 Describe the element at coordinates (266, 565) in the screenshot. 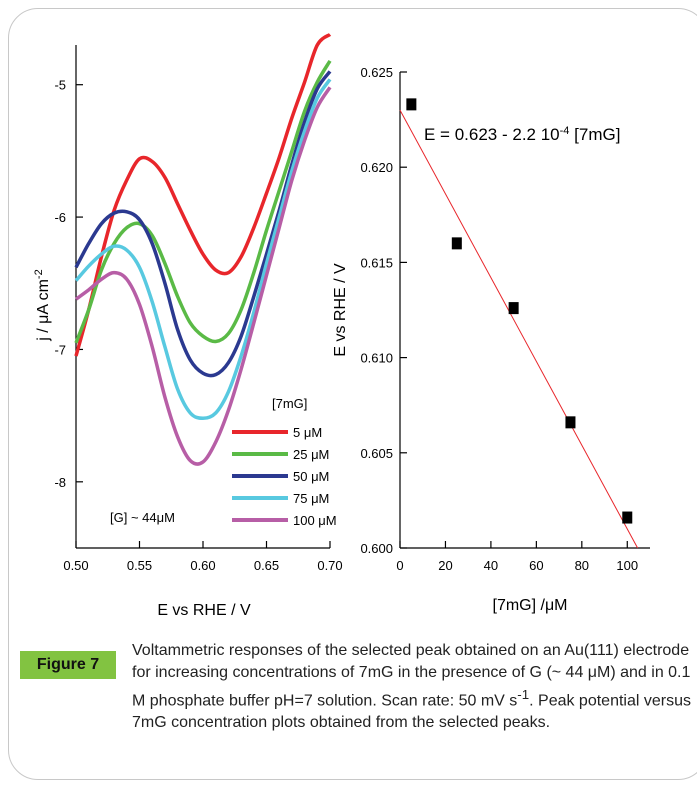

I see `left-x-tick-label: 0.65` at that location.